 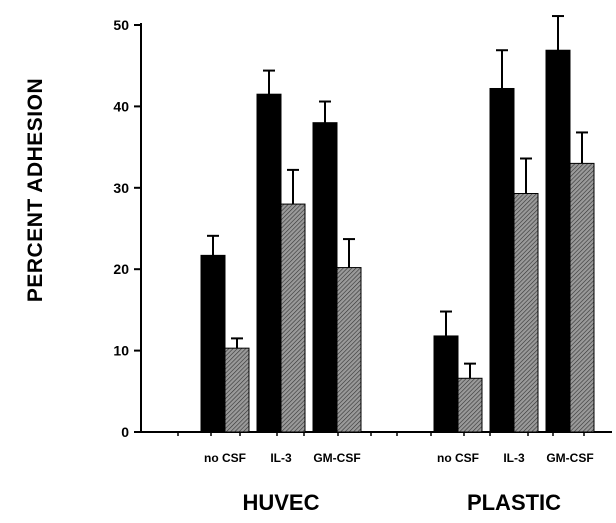 I want to click on y-tick-label: 10, so click(x=121, y=351).